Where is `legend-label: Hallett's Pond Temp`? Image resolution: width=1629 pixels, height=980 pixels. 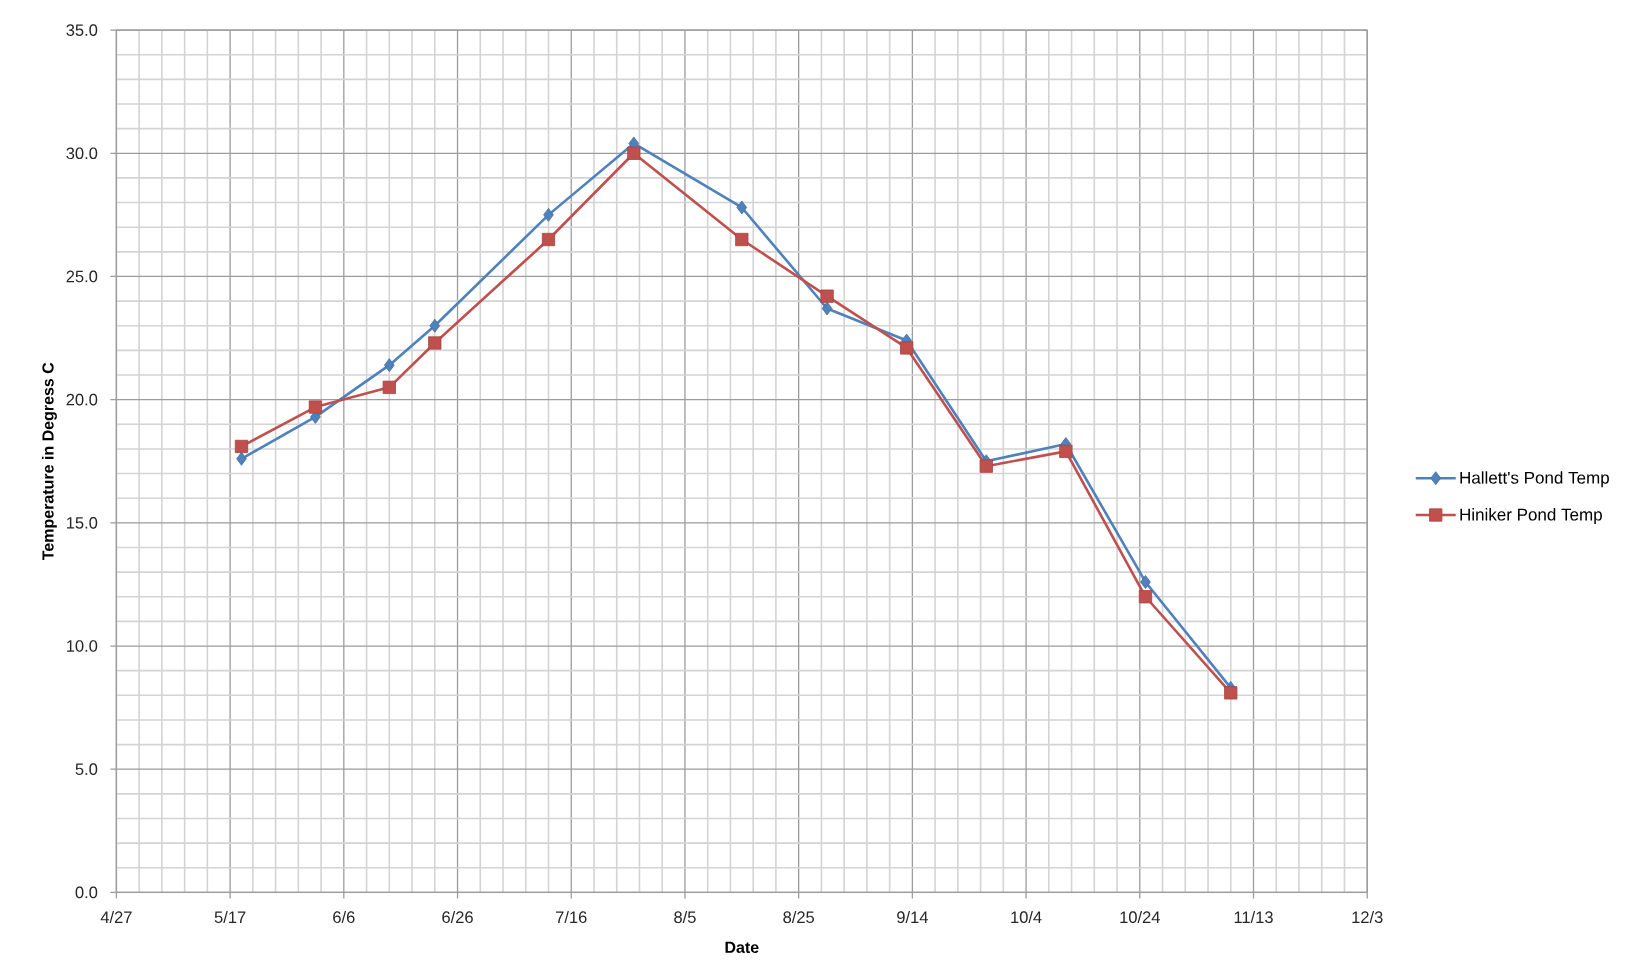
legend-label: Hallett's Pond Temp is located at coordinates (1534, 479).